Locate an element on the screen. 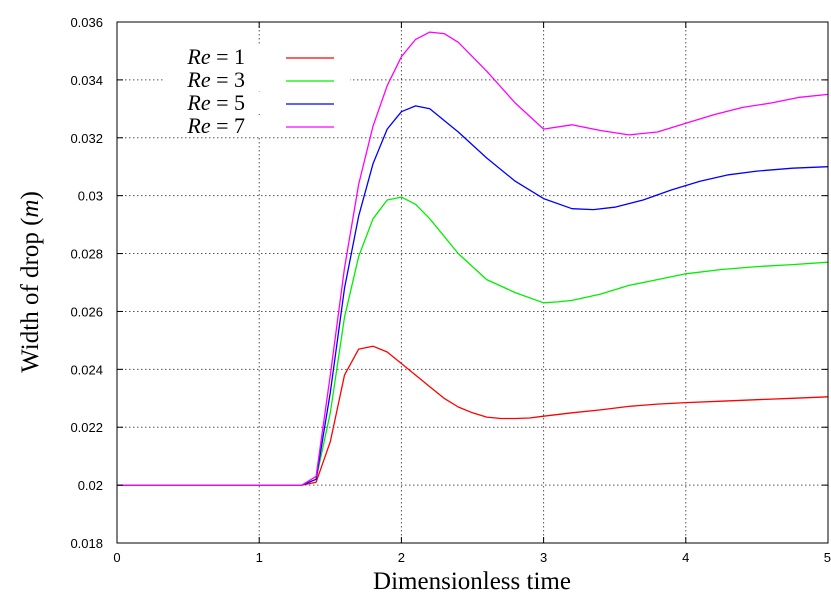  y-tick-label: 0.018 is located at coordinates (86, 543).